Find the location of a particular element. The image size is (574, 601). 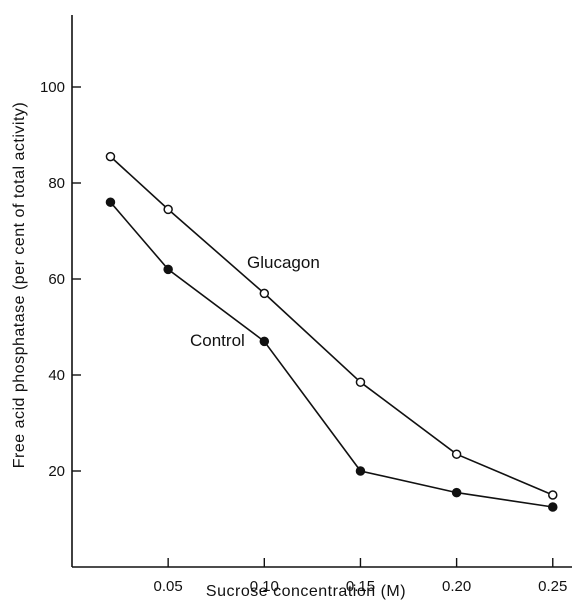

x-ticks: 0.05 0.10 0.15 0.20 0.25 is located at coordinates (360, 576).